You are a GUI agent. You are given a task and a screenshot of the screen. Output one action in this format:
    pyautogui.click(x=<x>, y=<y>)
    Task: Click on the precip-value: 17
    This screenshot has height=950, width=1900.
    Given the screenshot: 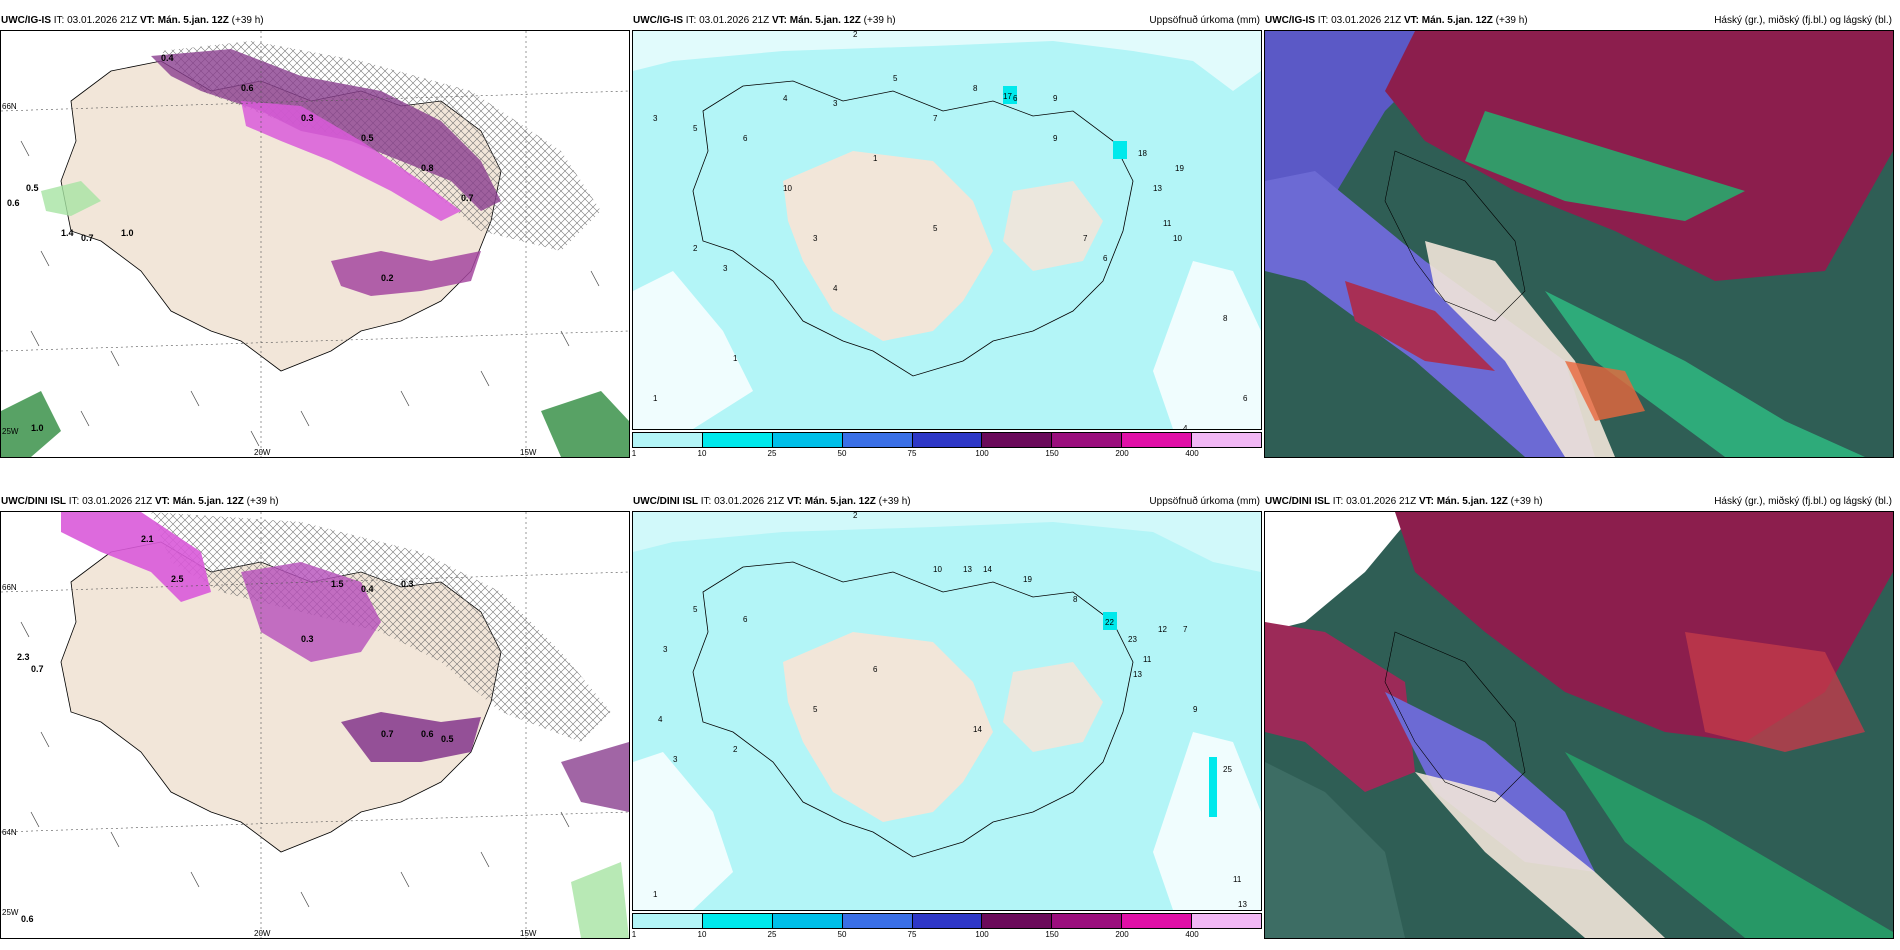 What is the action you would take?
    pyautogui.click(x=1007, y=96)
    